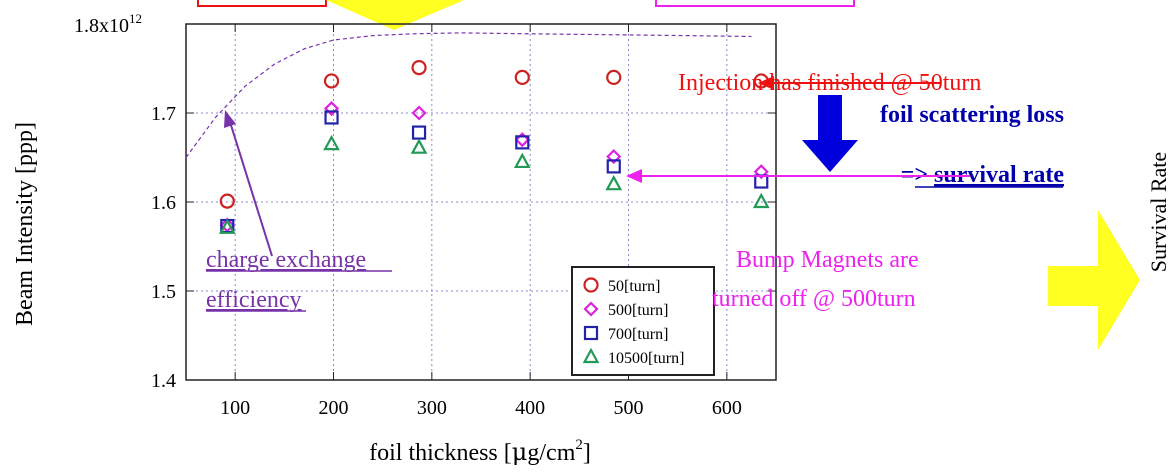 The image size is (1176, 474). Describe the element at coordinates (480, 451) in the screenshot. I see `x-axis-label: foil thickness [μg/cm2]` at that location.